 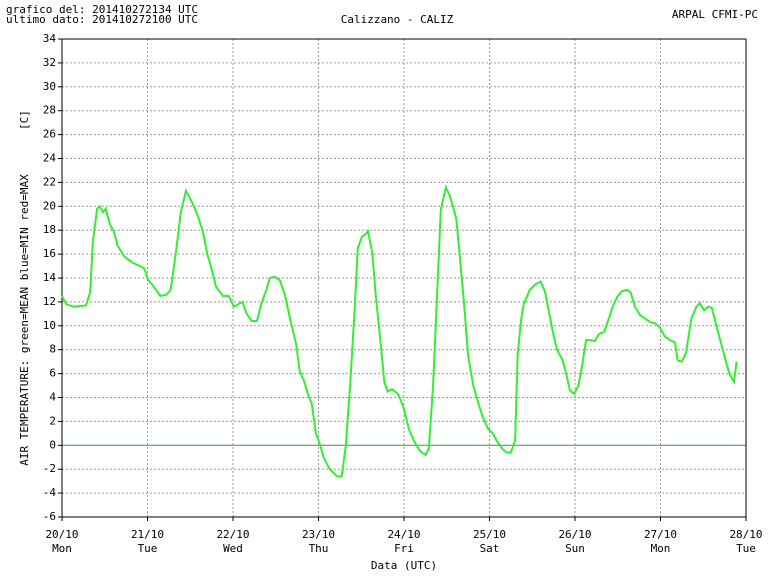 I want to click on y-tick-label: 4, so click(x=52, y=397).